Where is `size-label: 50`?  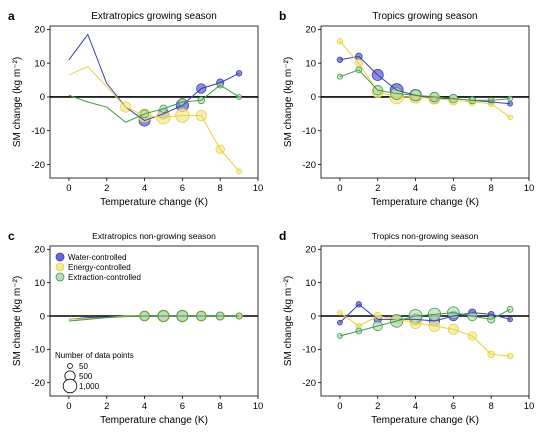 size-label: 50 is located at coordinates (83, 366).